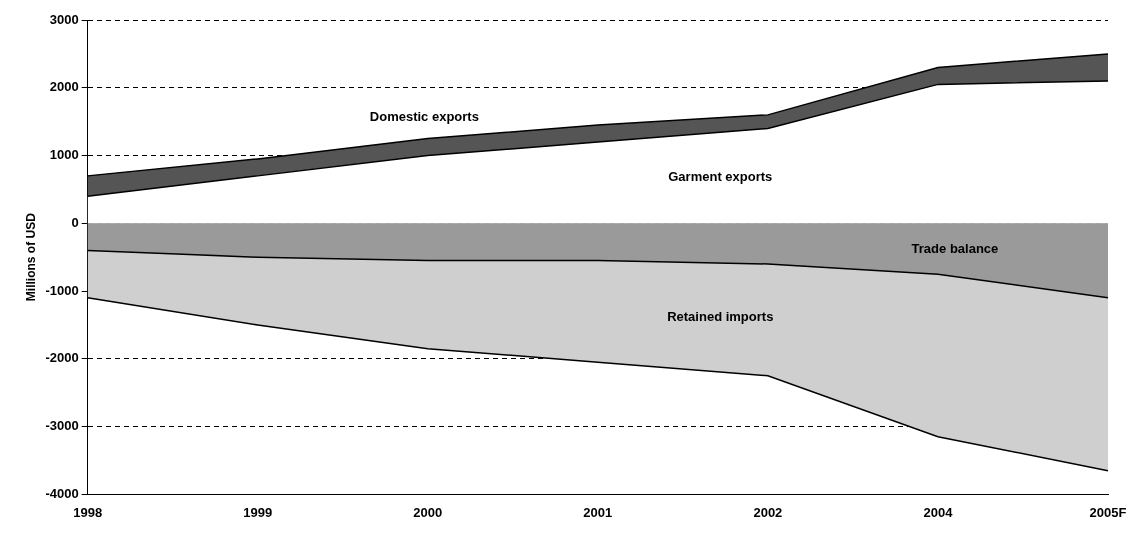 Image resolution: width=1138 pixels, height=544 pixels. Describe the element at coordinates (428, 512) in the screenshot. I see `x-tick-label: 2000` at that location.